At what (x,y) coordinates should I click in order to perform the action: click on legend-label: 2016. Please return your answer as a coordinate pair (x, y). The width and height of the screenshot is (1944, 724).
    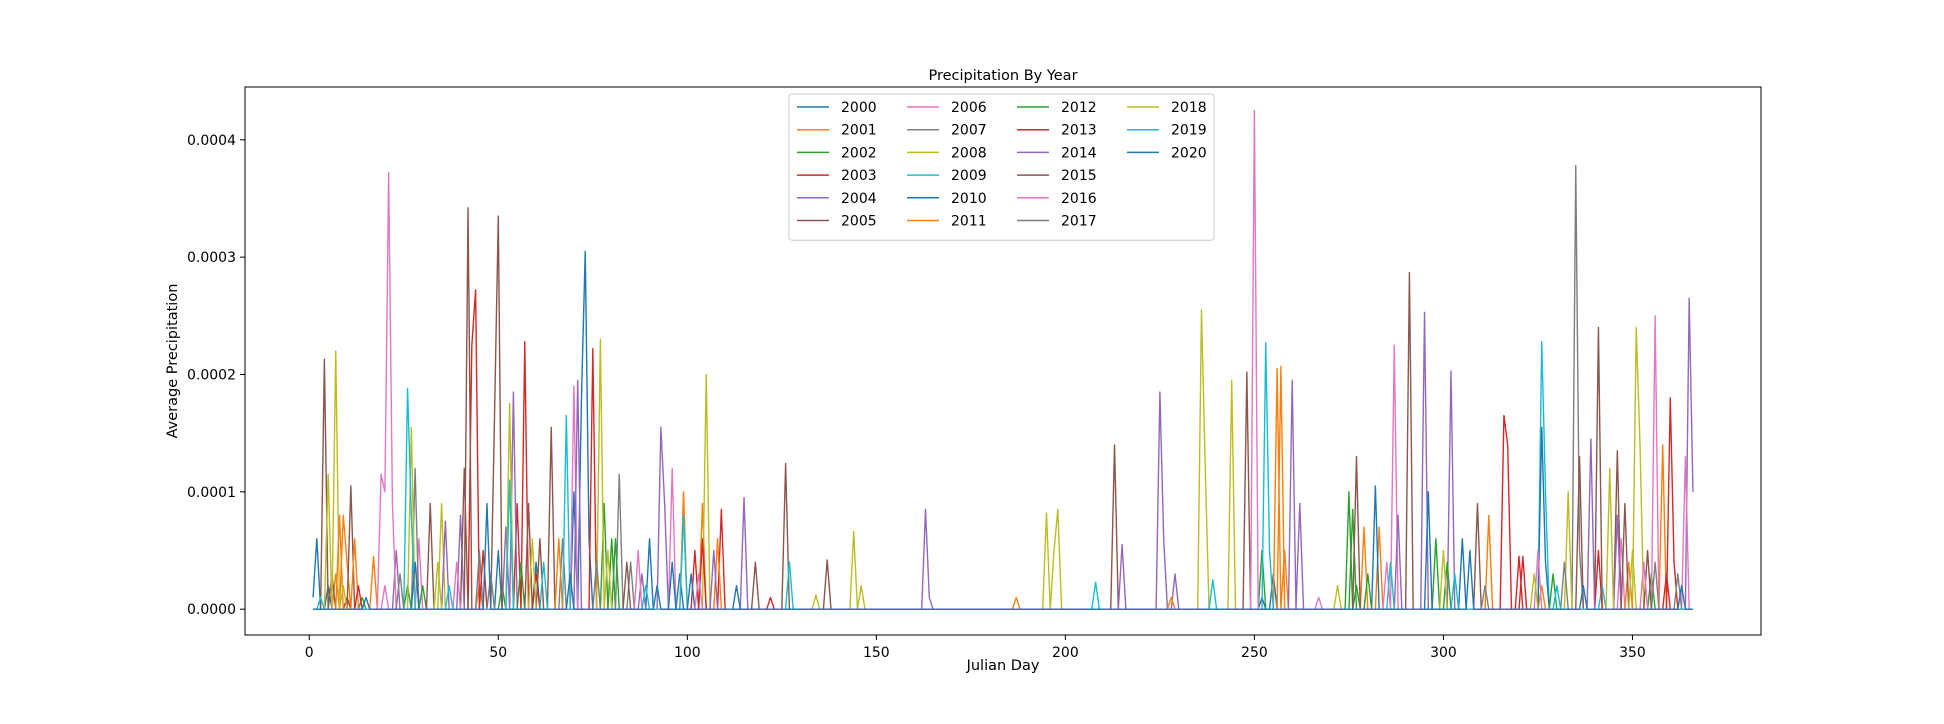
    Looking at the image, I should click on (1079, 199).